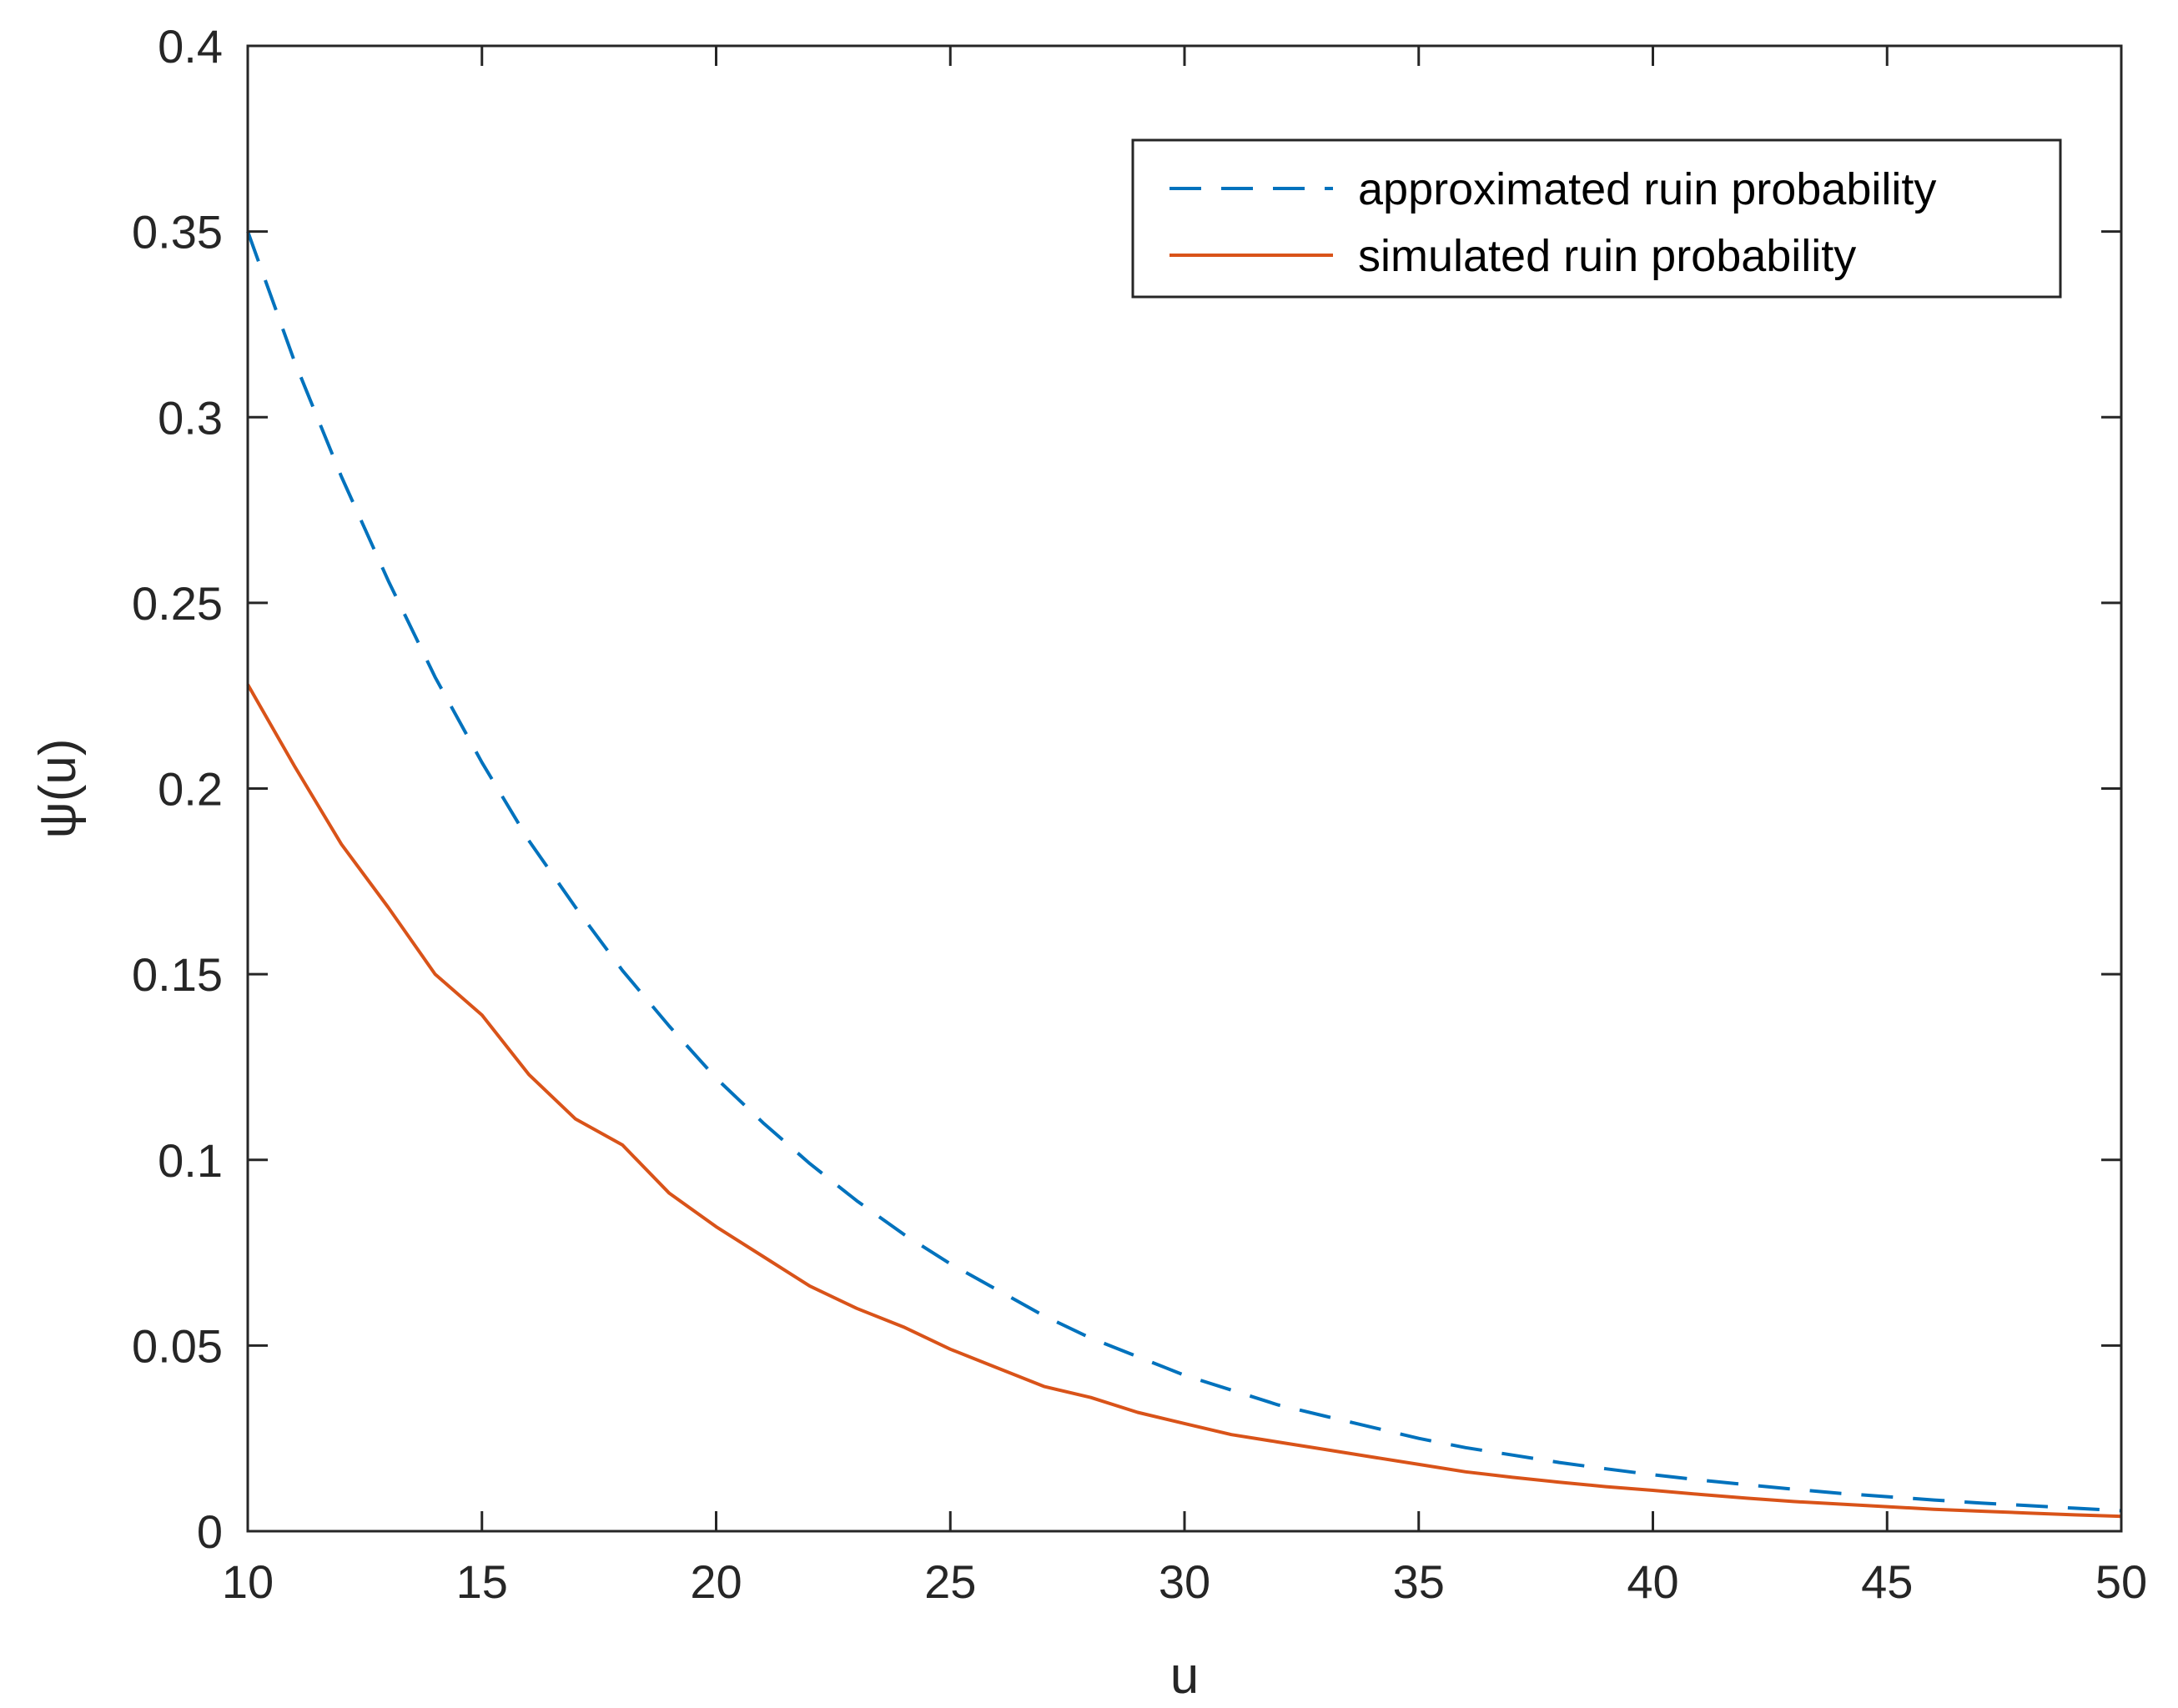 Image resolution: width=2178 pixels, height=1708 pixels. Describe the element at coordinates (1184, 1676) in the screenshot. I see `x-axis-label: u` at that location.